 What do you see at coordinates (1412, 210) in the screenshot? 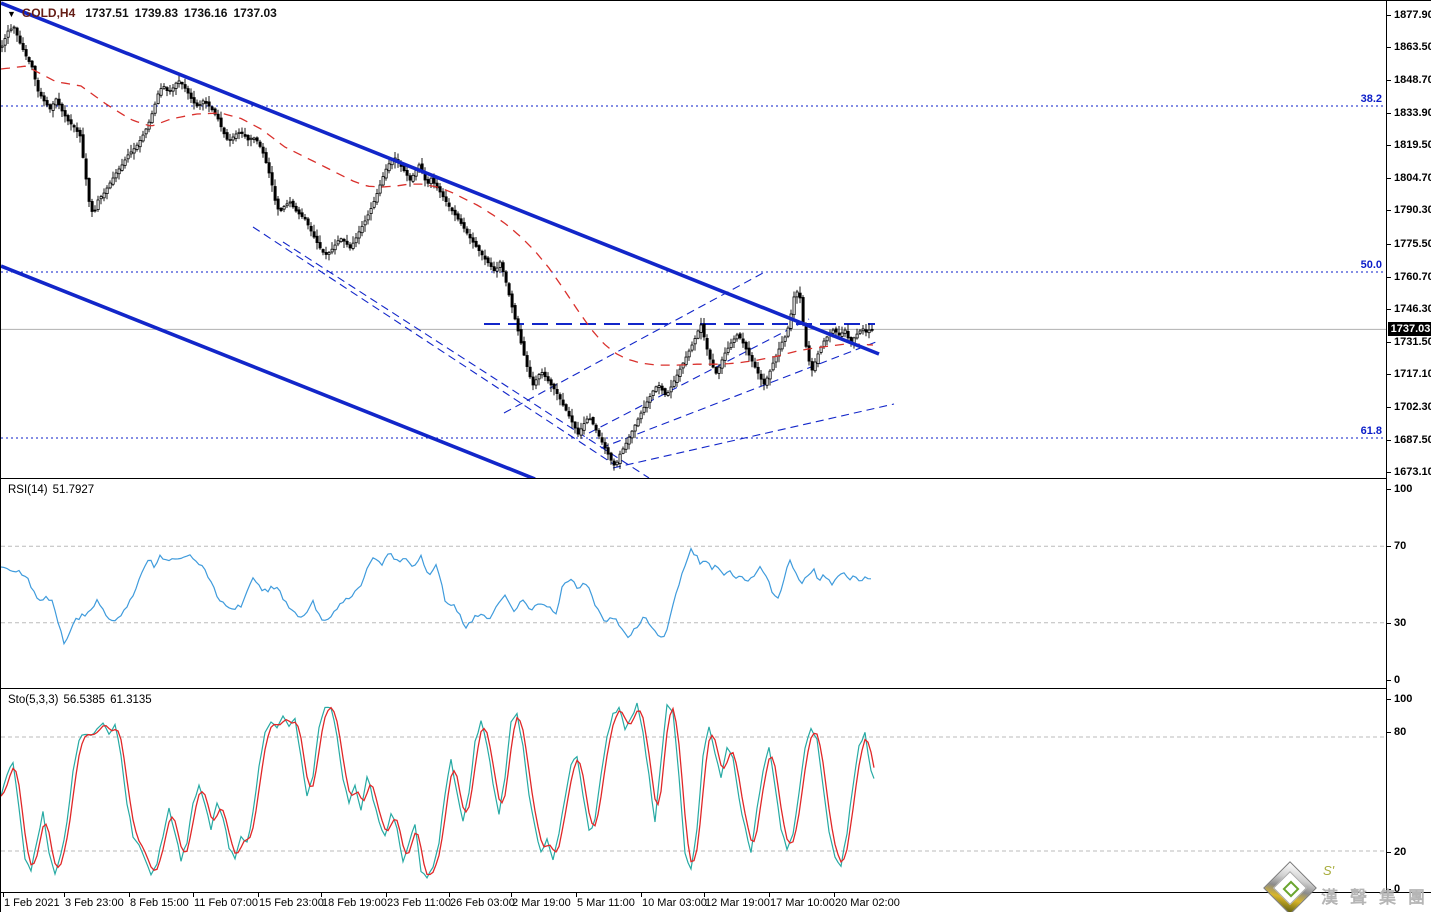
I see `price-axis-label: 1790.30` at bounding box center [1412, 210].